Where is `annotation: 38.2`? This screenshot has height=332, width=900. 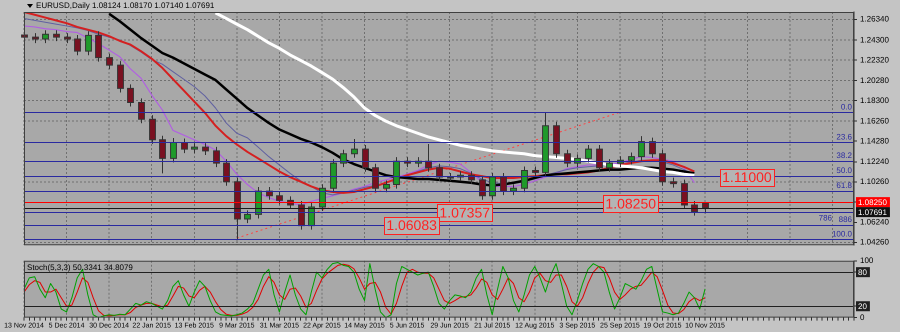 annotation: 38.2 is located at coordinates (844, 155).